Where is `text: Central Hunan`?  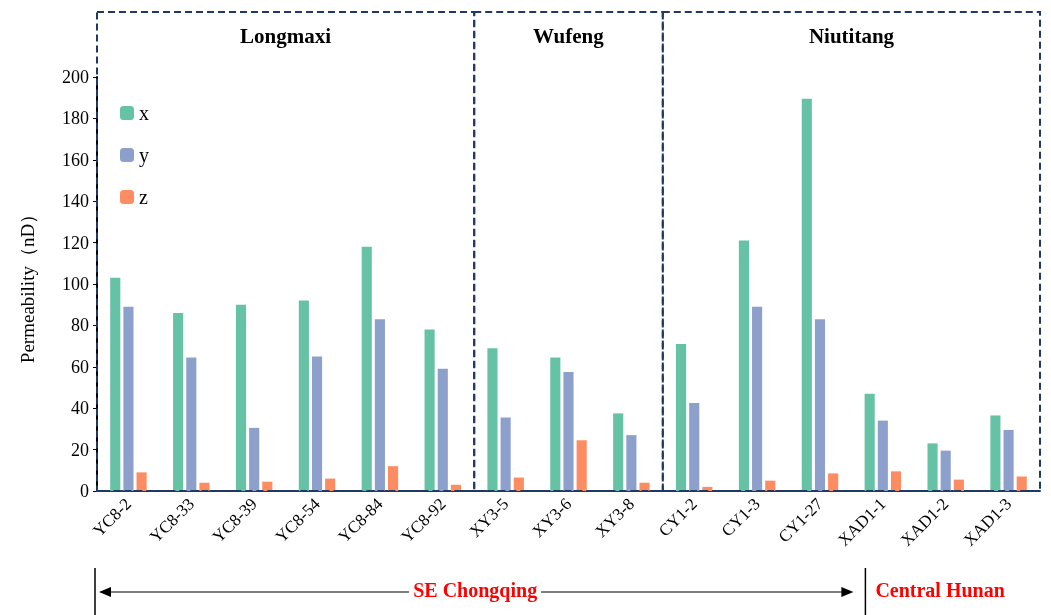 text: Central Hunan is located at coordinates (940, 590).